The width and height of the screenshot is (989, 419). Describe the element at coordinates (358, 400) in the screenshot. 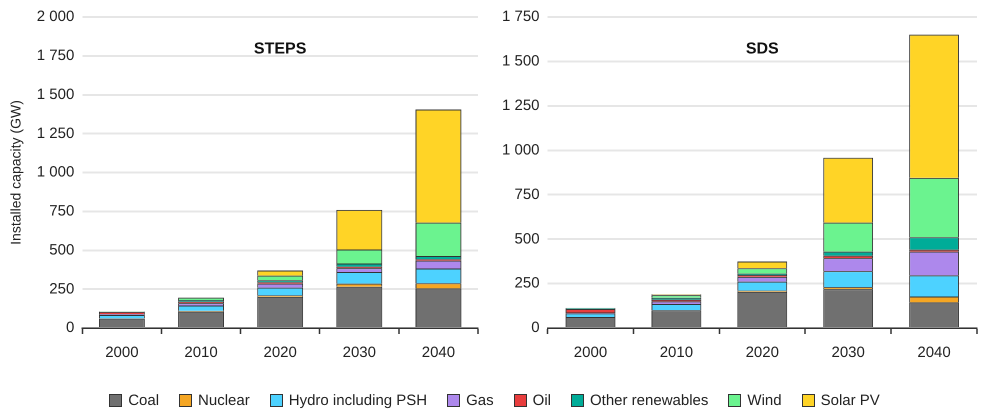

I see `legend-label: Hydro including PSH` at that location.